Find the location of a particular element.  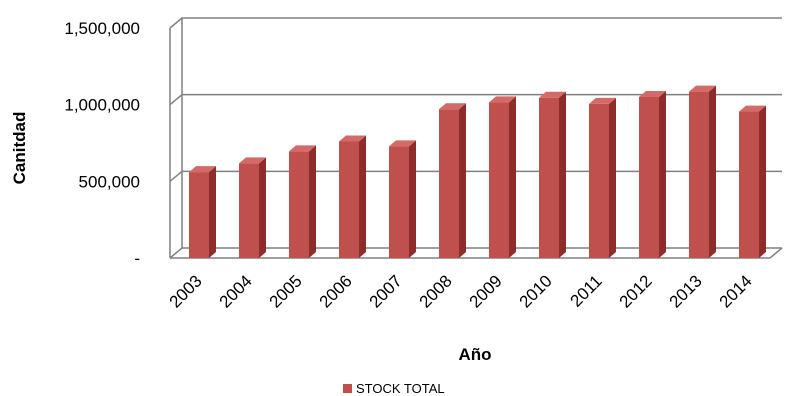

x-tick-label: 2013 is located at coordinates (686, 291).